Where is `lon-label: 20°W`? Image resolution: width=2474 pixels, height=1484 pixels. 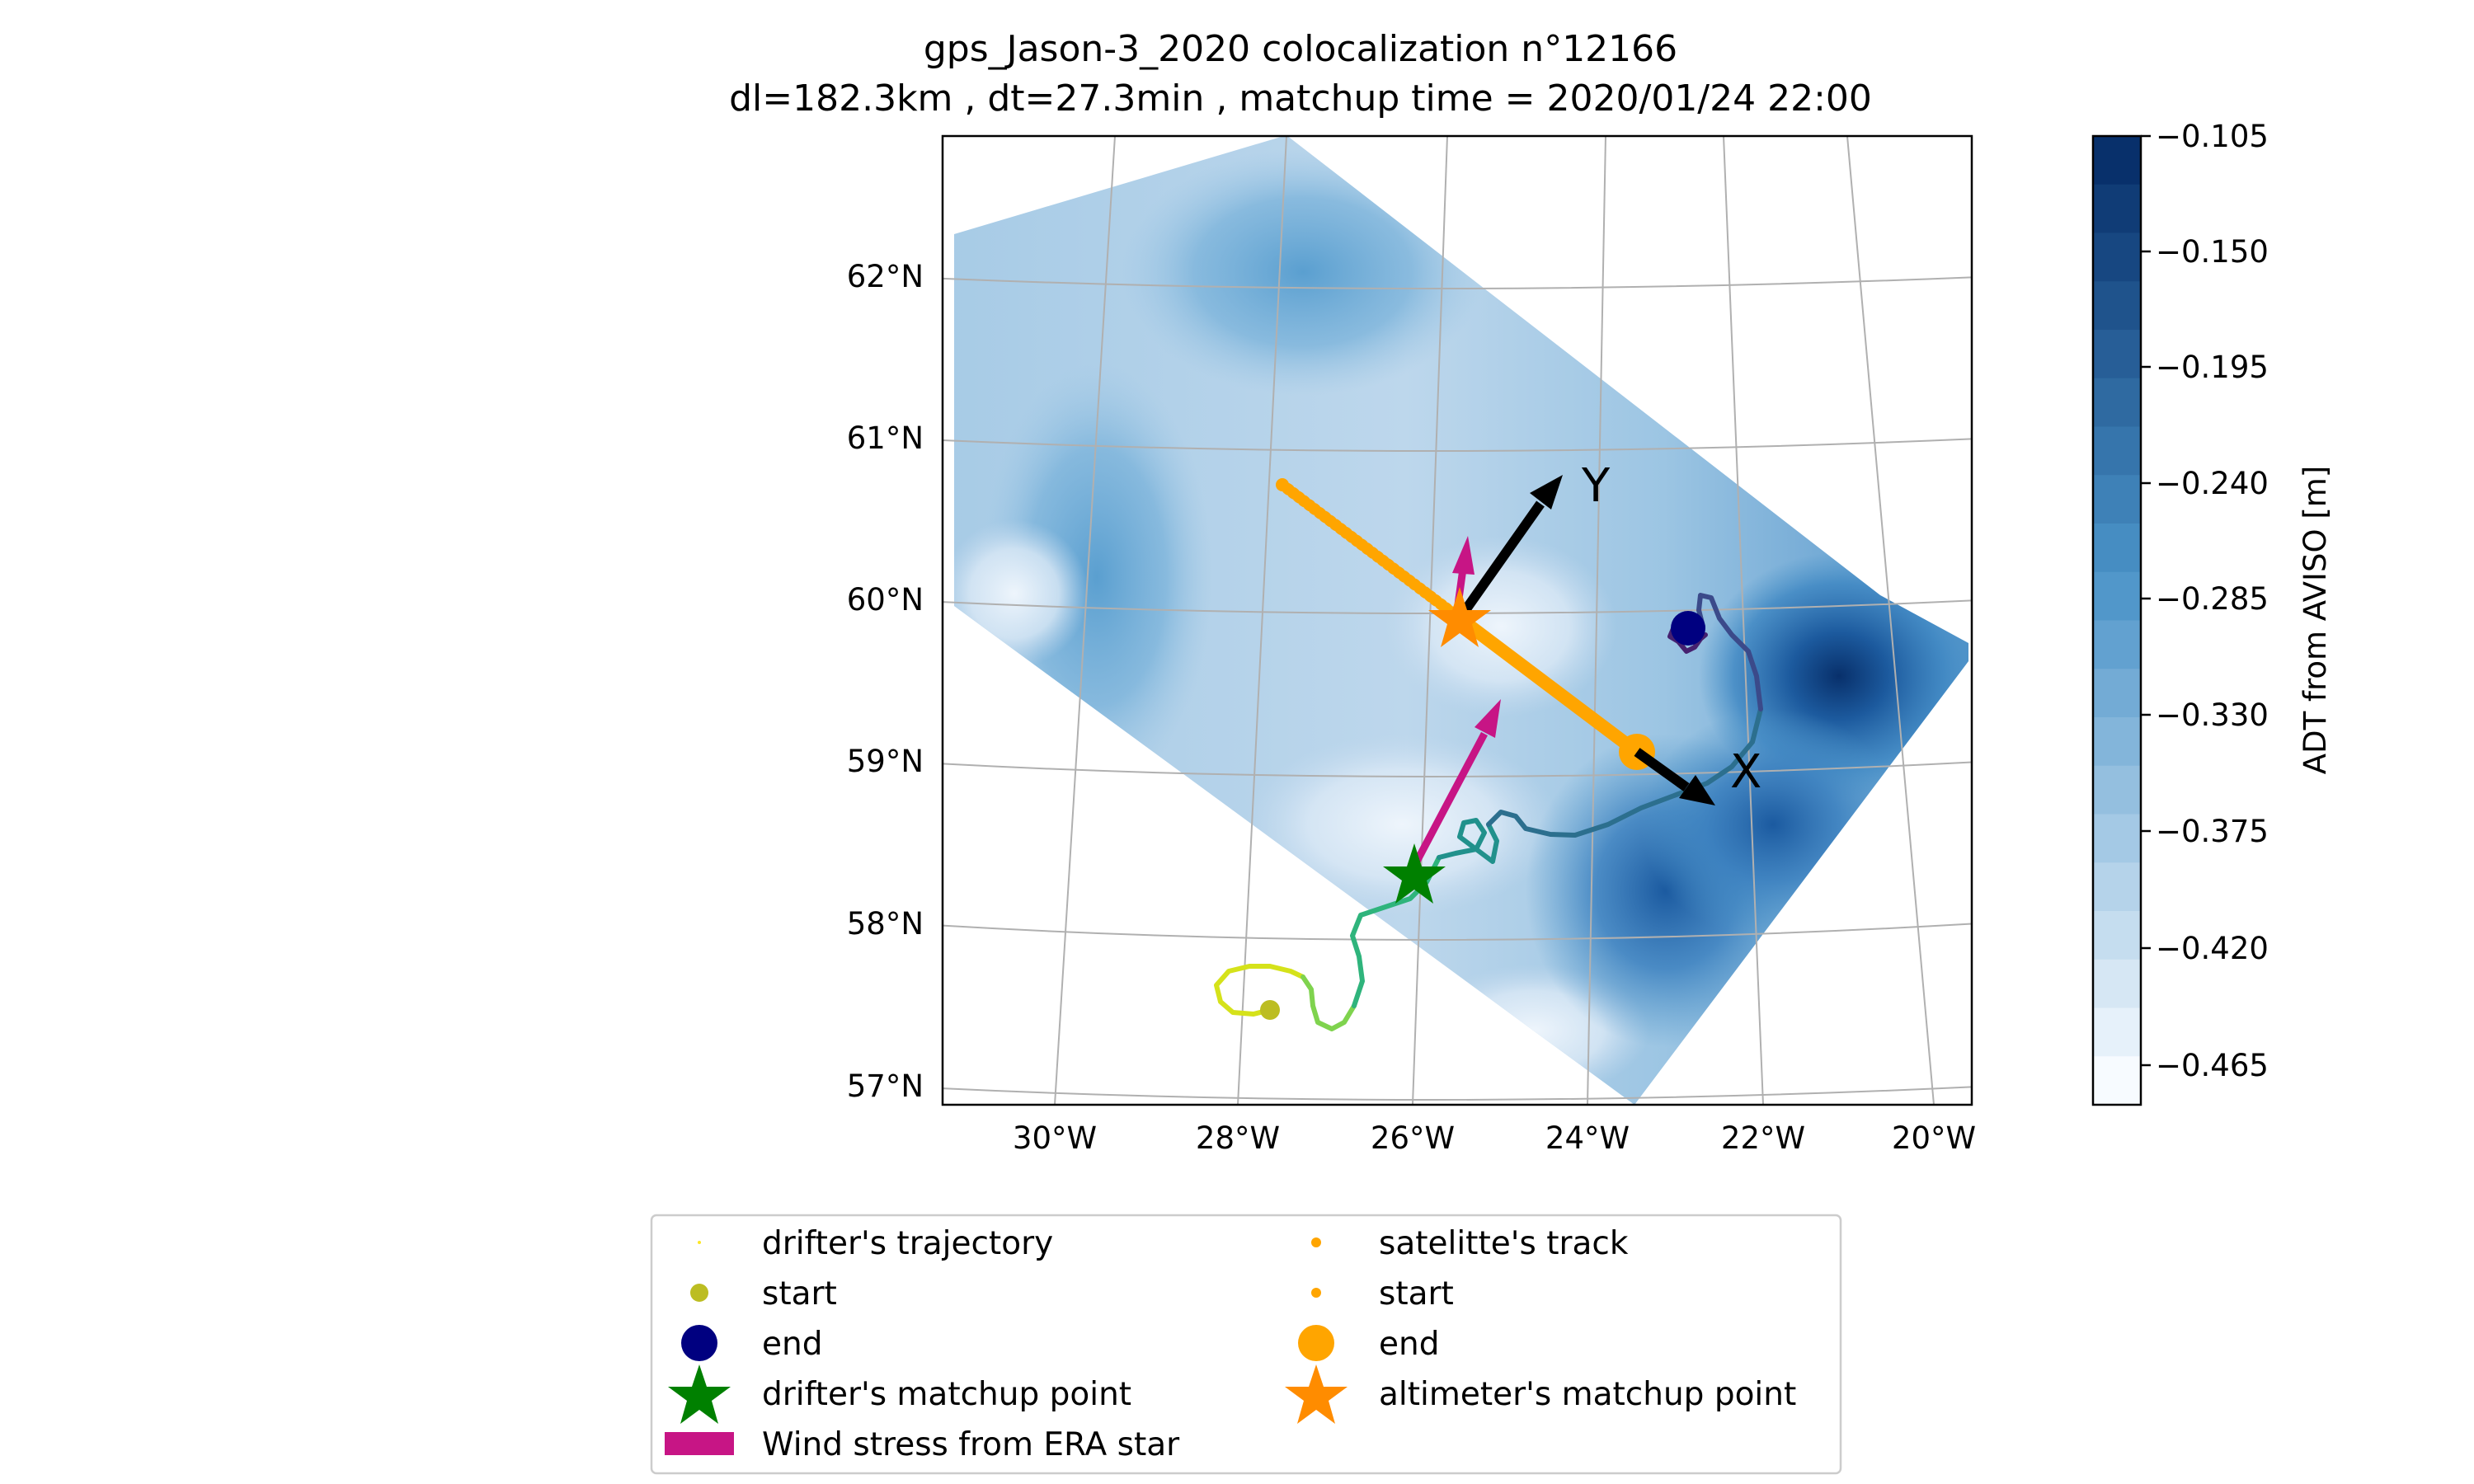
lon-label: 20°W is located at coordinates (1934, 1138).